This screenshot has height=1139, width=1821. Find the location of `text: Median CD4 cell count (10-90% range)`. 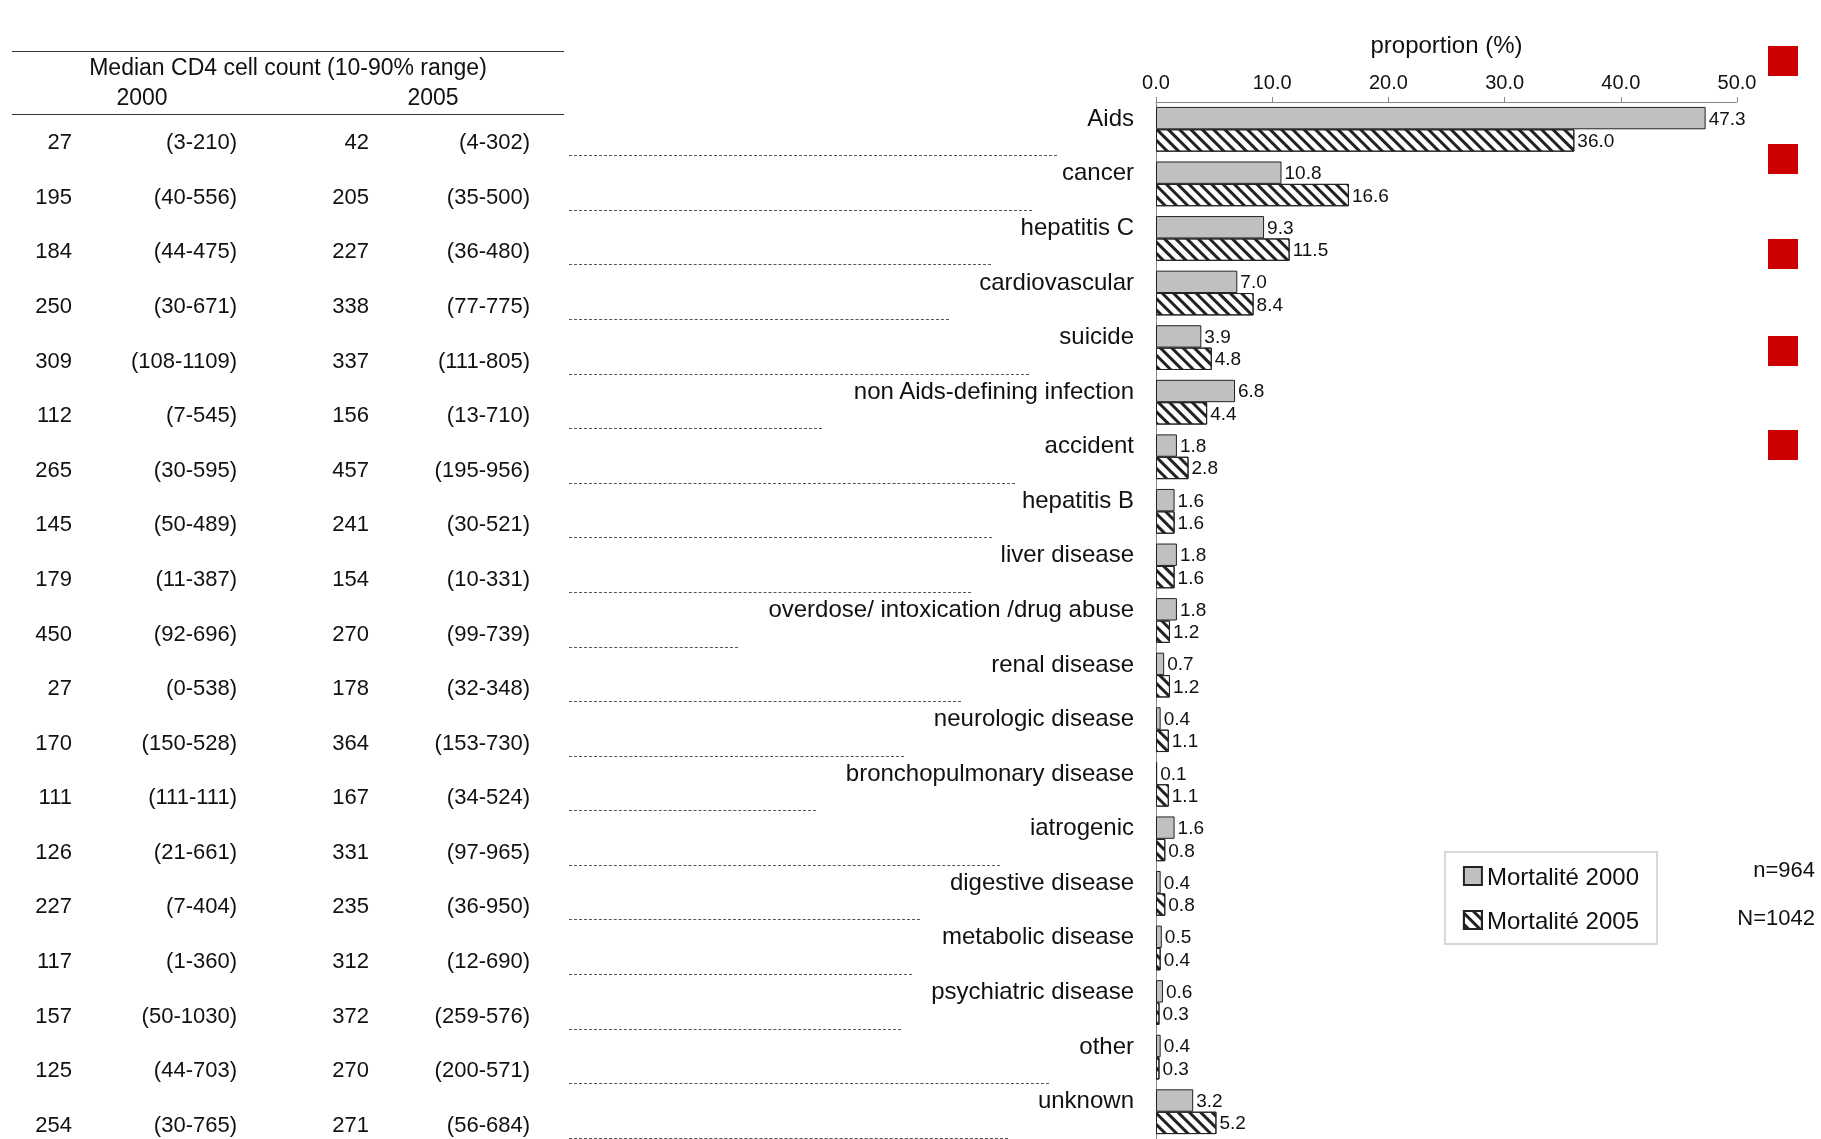

text: Median CD4 cell count (10-90% range) is located at coordinates (288, 67).